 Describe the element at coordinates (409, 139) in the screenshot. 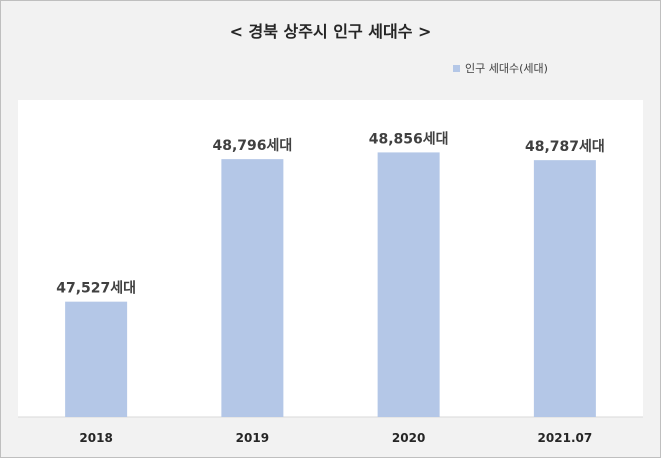

I see `data-label-2020: 48,856세대` at that location.